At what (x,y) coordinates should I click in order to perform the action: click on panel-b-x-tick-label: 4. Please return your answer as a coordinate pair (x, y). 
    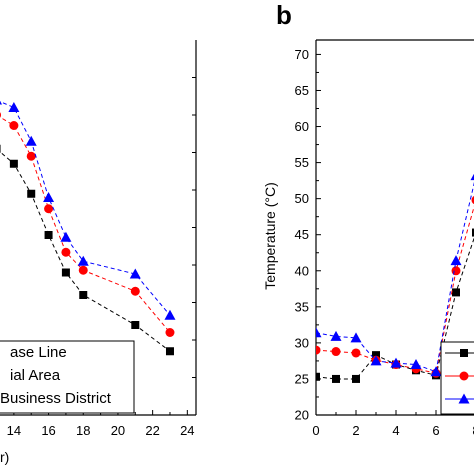
    Looking at the image, I should click on (395, 430).